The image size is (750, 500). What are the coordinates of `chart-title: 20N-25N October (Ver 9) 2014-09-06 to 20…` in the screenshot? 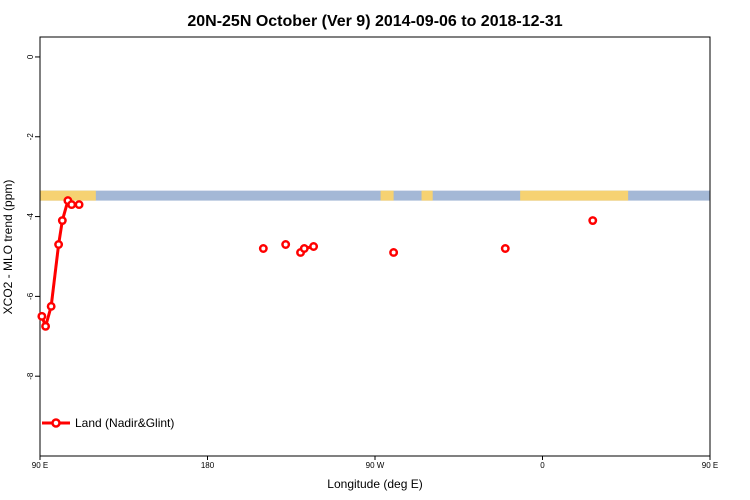 It's located at (374, 21).